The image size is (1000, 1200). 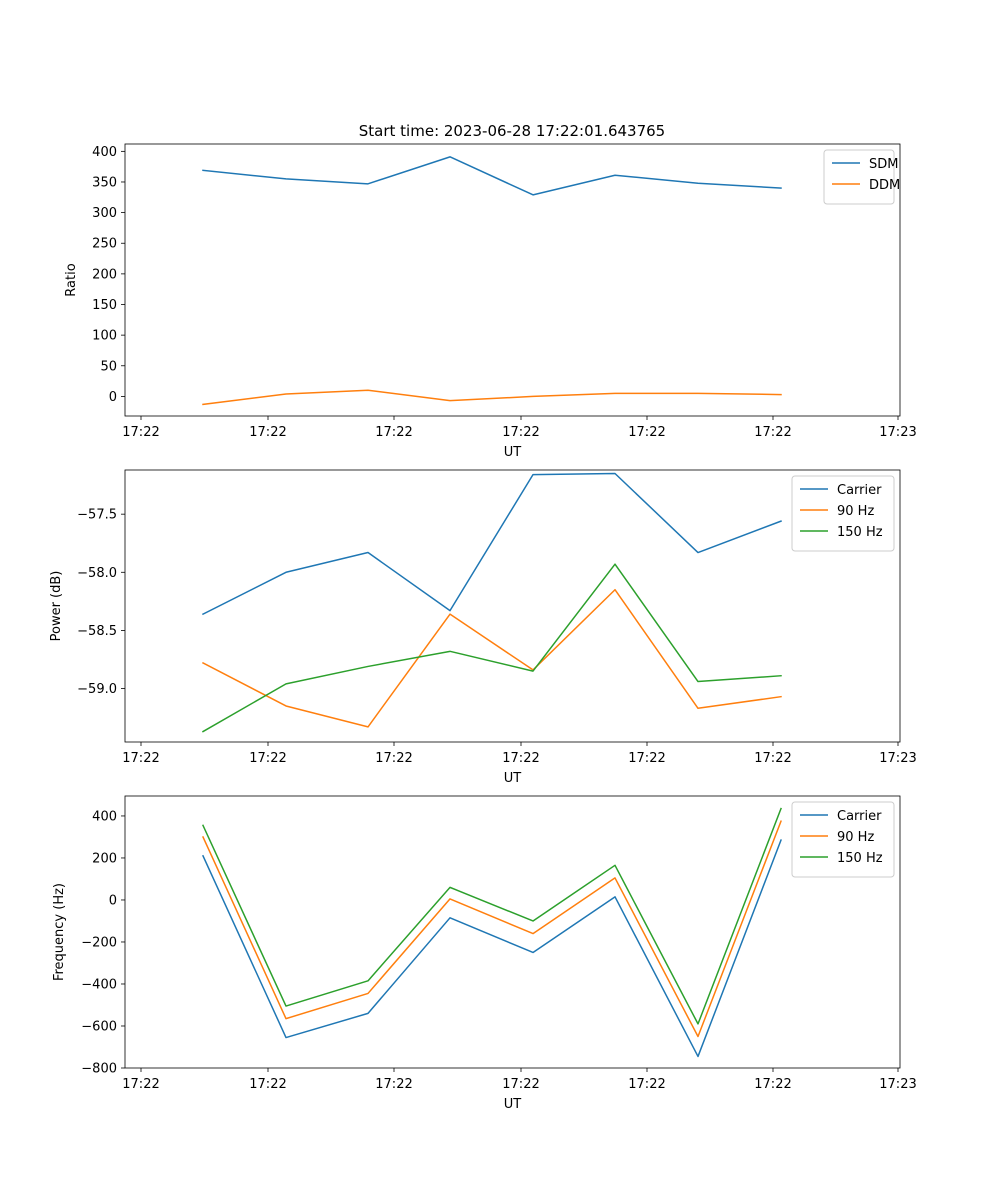 I want to click on y-tick-label: 150, so click(x=104, y=305).